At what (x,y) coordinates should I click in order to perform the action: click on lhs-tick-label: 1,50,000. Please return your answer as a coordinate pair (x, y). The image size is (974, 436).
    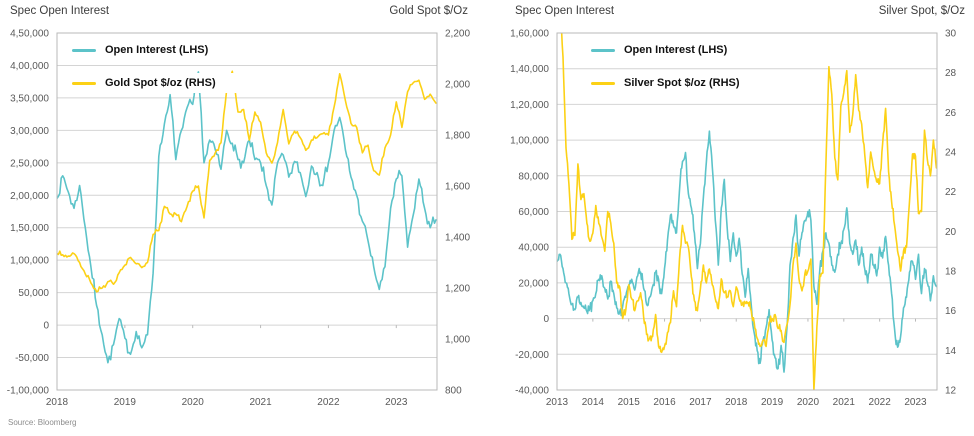
    Looking at the image, I should click on (29, 228).